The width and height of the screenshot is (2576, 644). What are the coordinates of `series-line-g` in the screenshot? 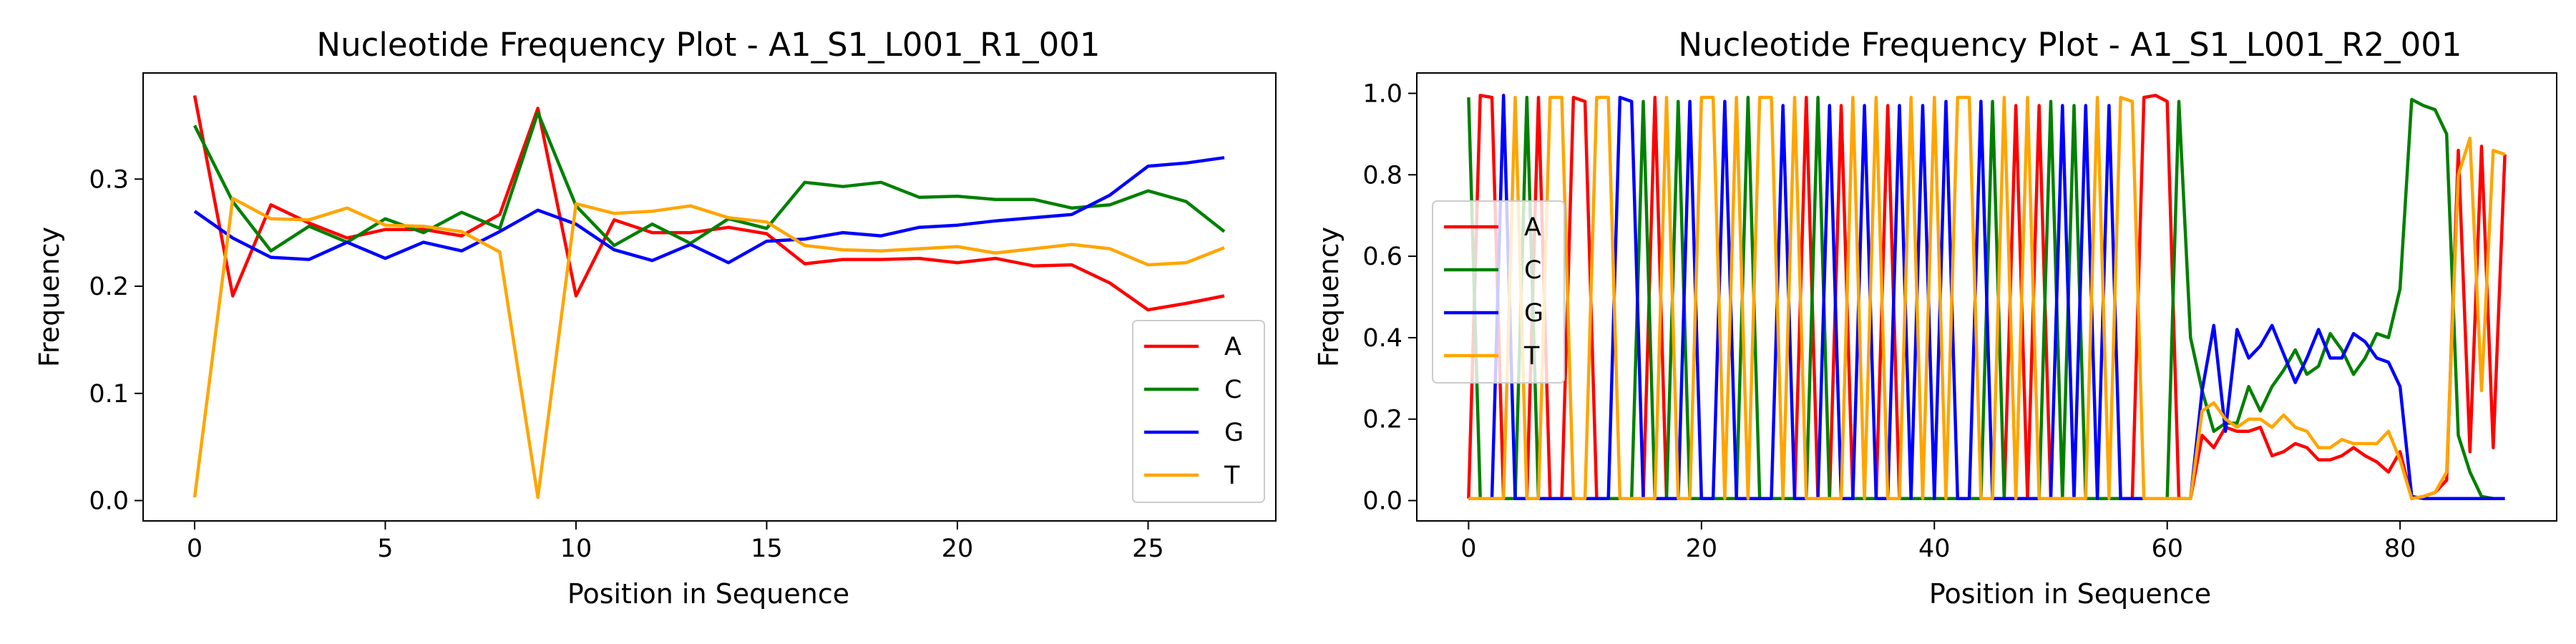 It's located at (709, 210).